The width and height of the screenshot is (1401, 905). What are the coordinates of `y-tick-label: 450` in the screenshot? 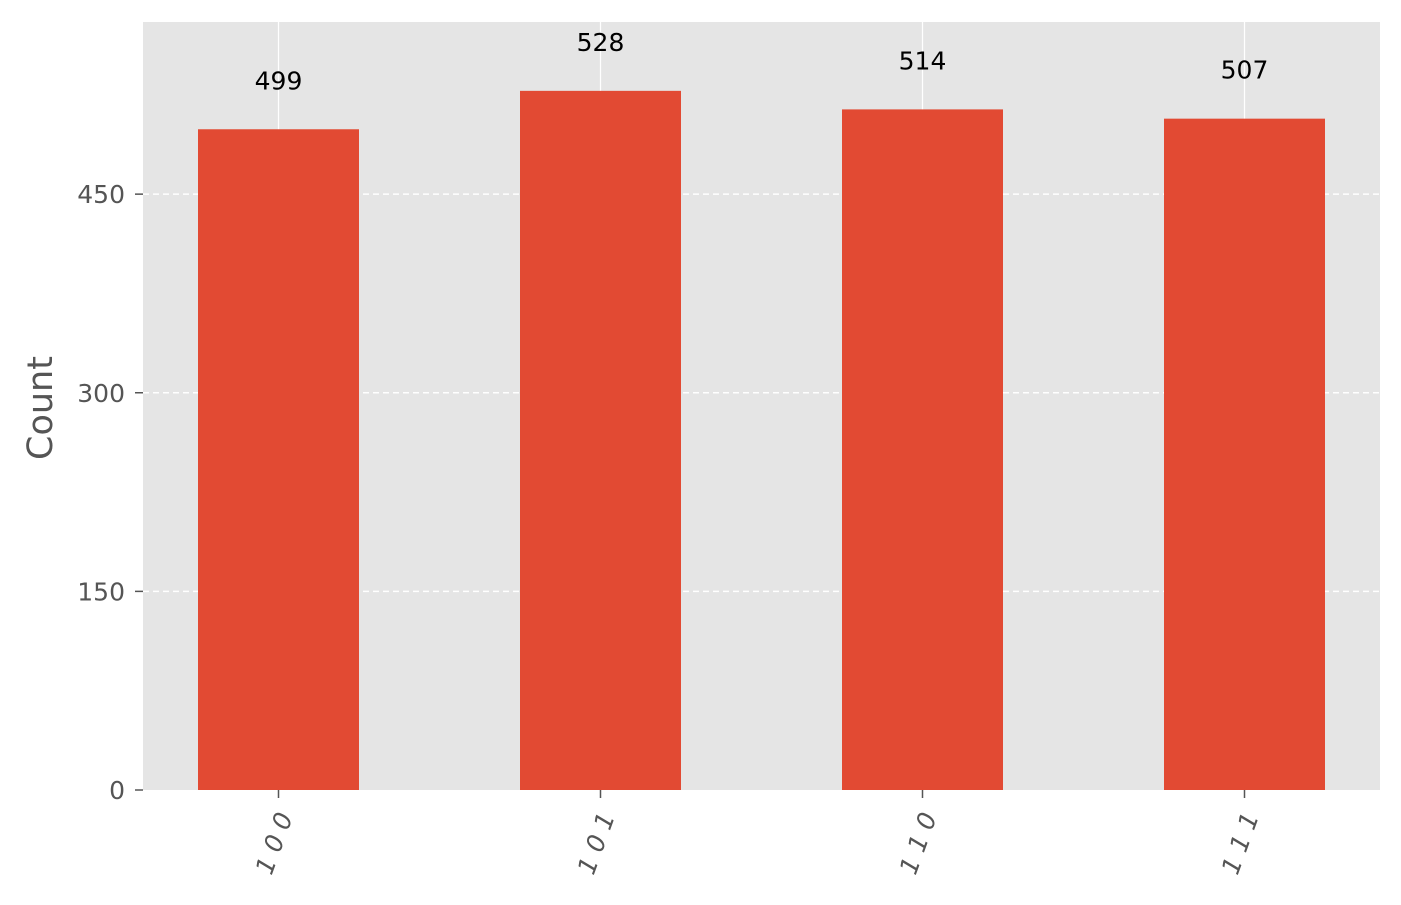 It's located at (101, 194).